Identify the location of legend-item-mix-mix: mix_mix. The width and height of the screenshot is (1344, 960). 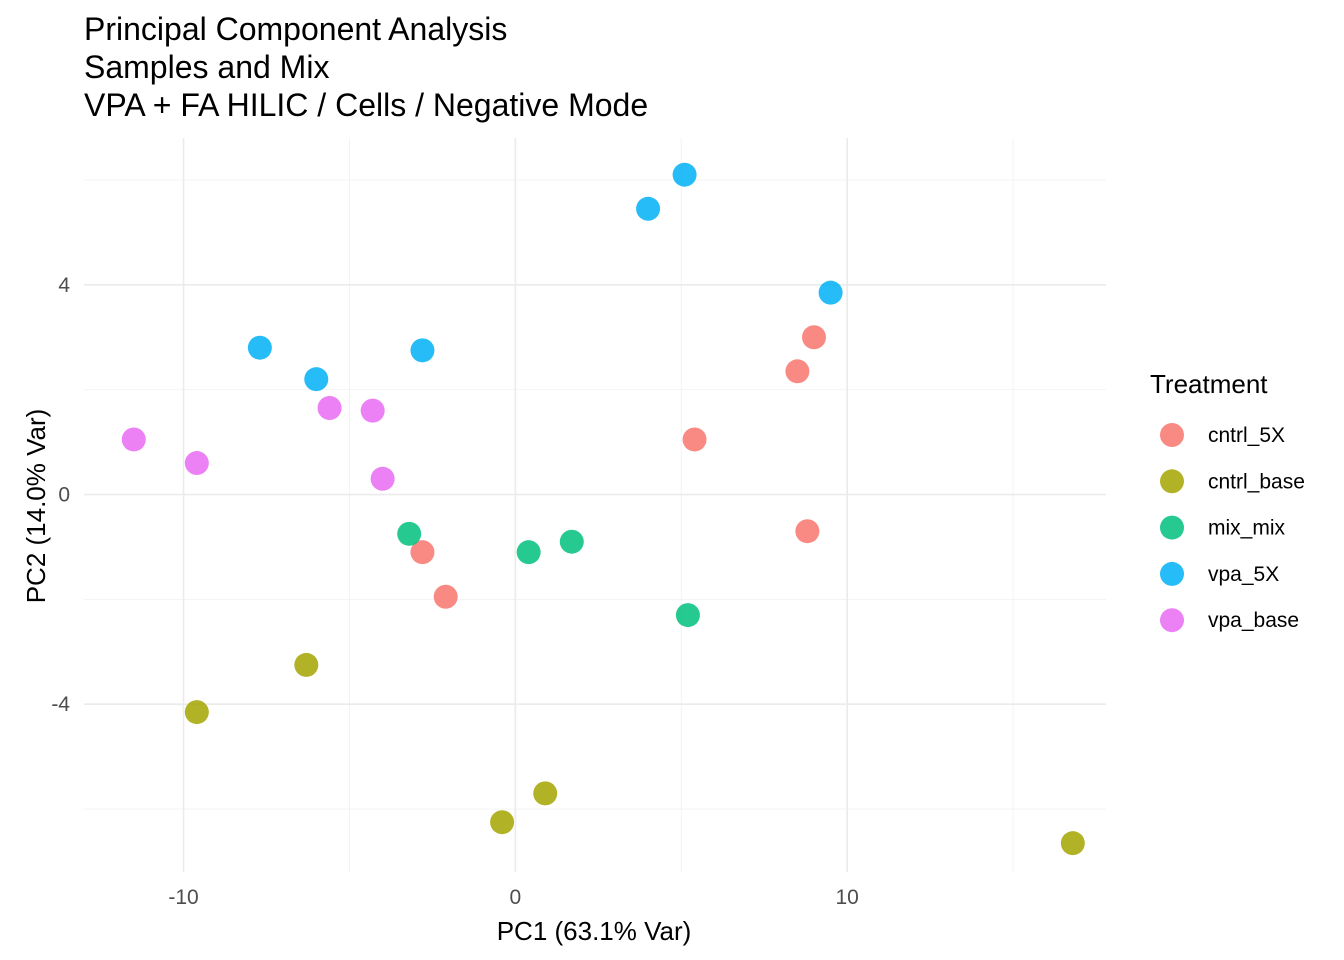
(1222, 527).